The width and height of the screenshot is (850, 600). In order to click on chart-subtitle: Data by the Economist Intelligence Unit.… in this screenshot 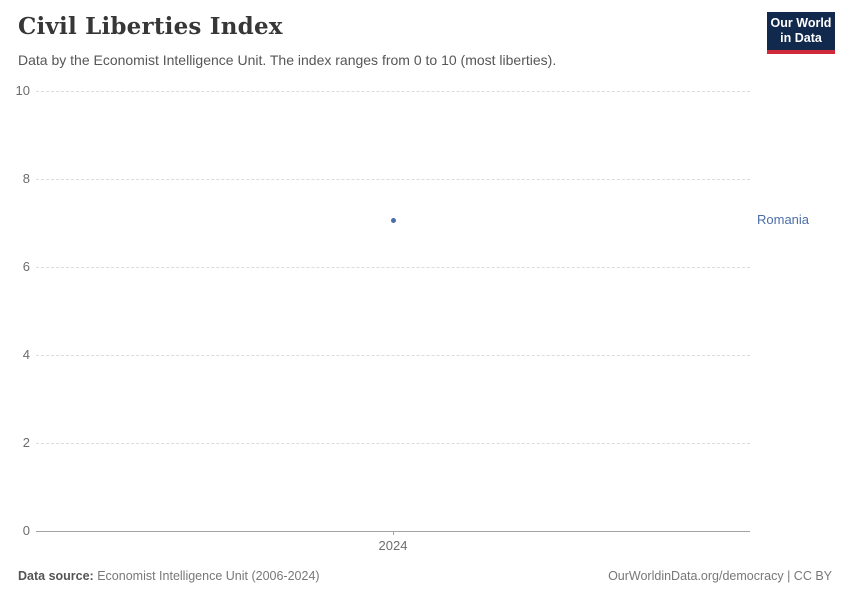, I will do `click(287, 60)`.